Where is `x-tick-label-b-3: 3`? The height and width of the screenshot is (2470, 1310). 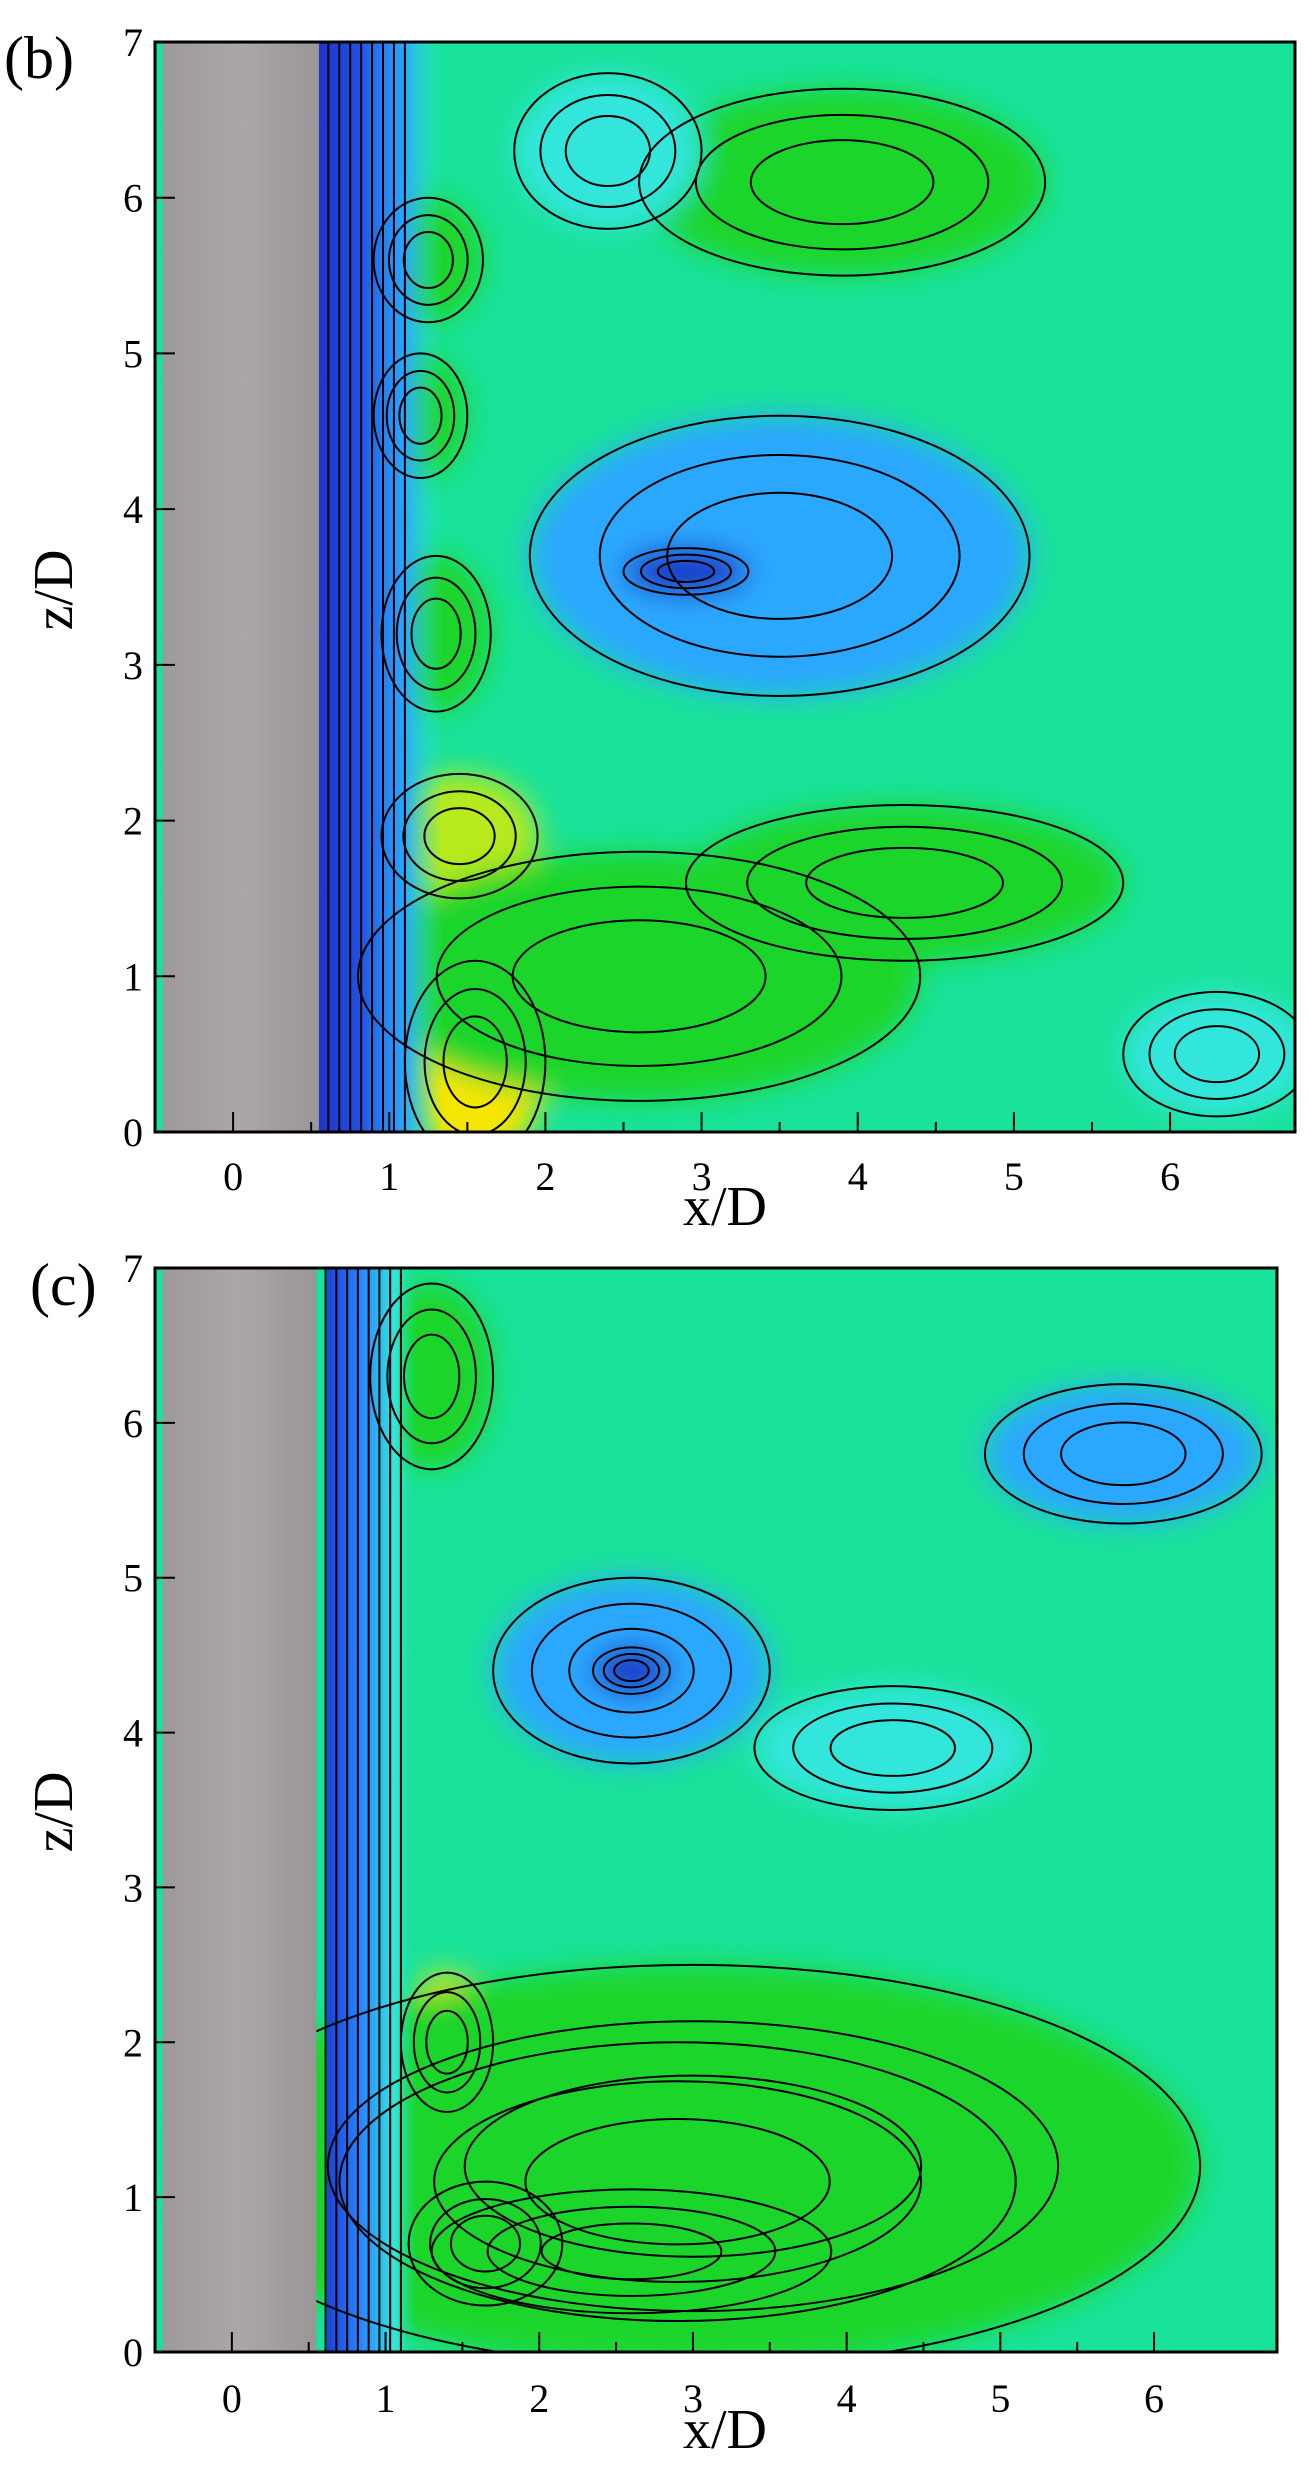 x-tick-label-b-3: 3 is located at coordinates (702, 1176).